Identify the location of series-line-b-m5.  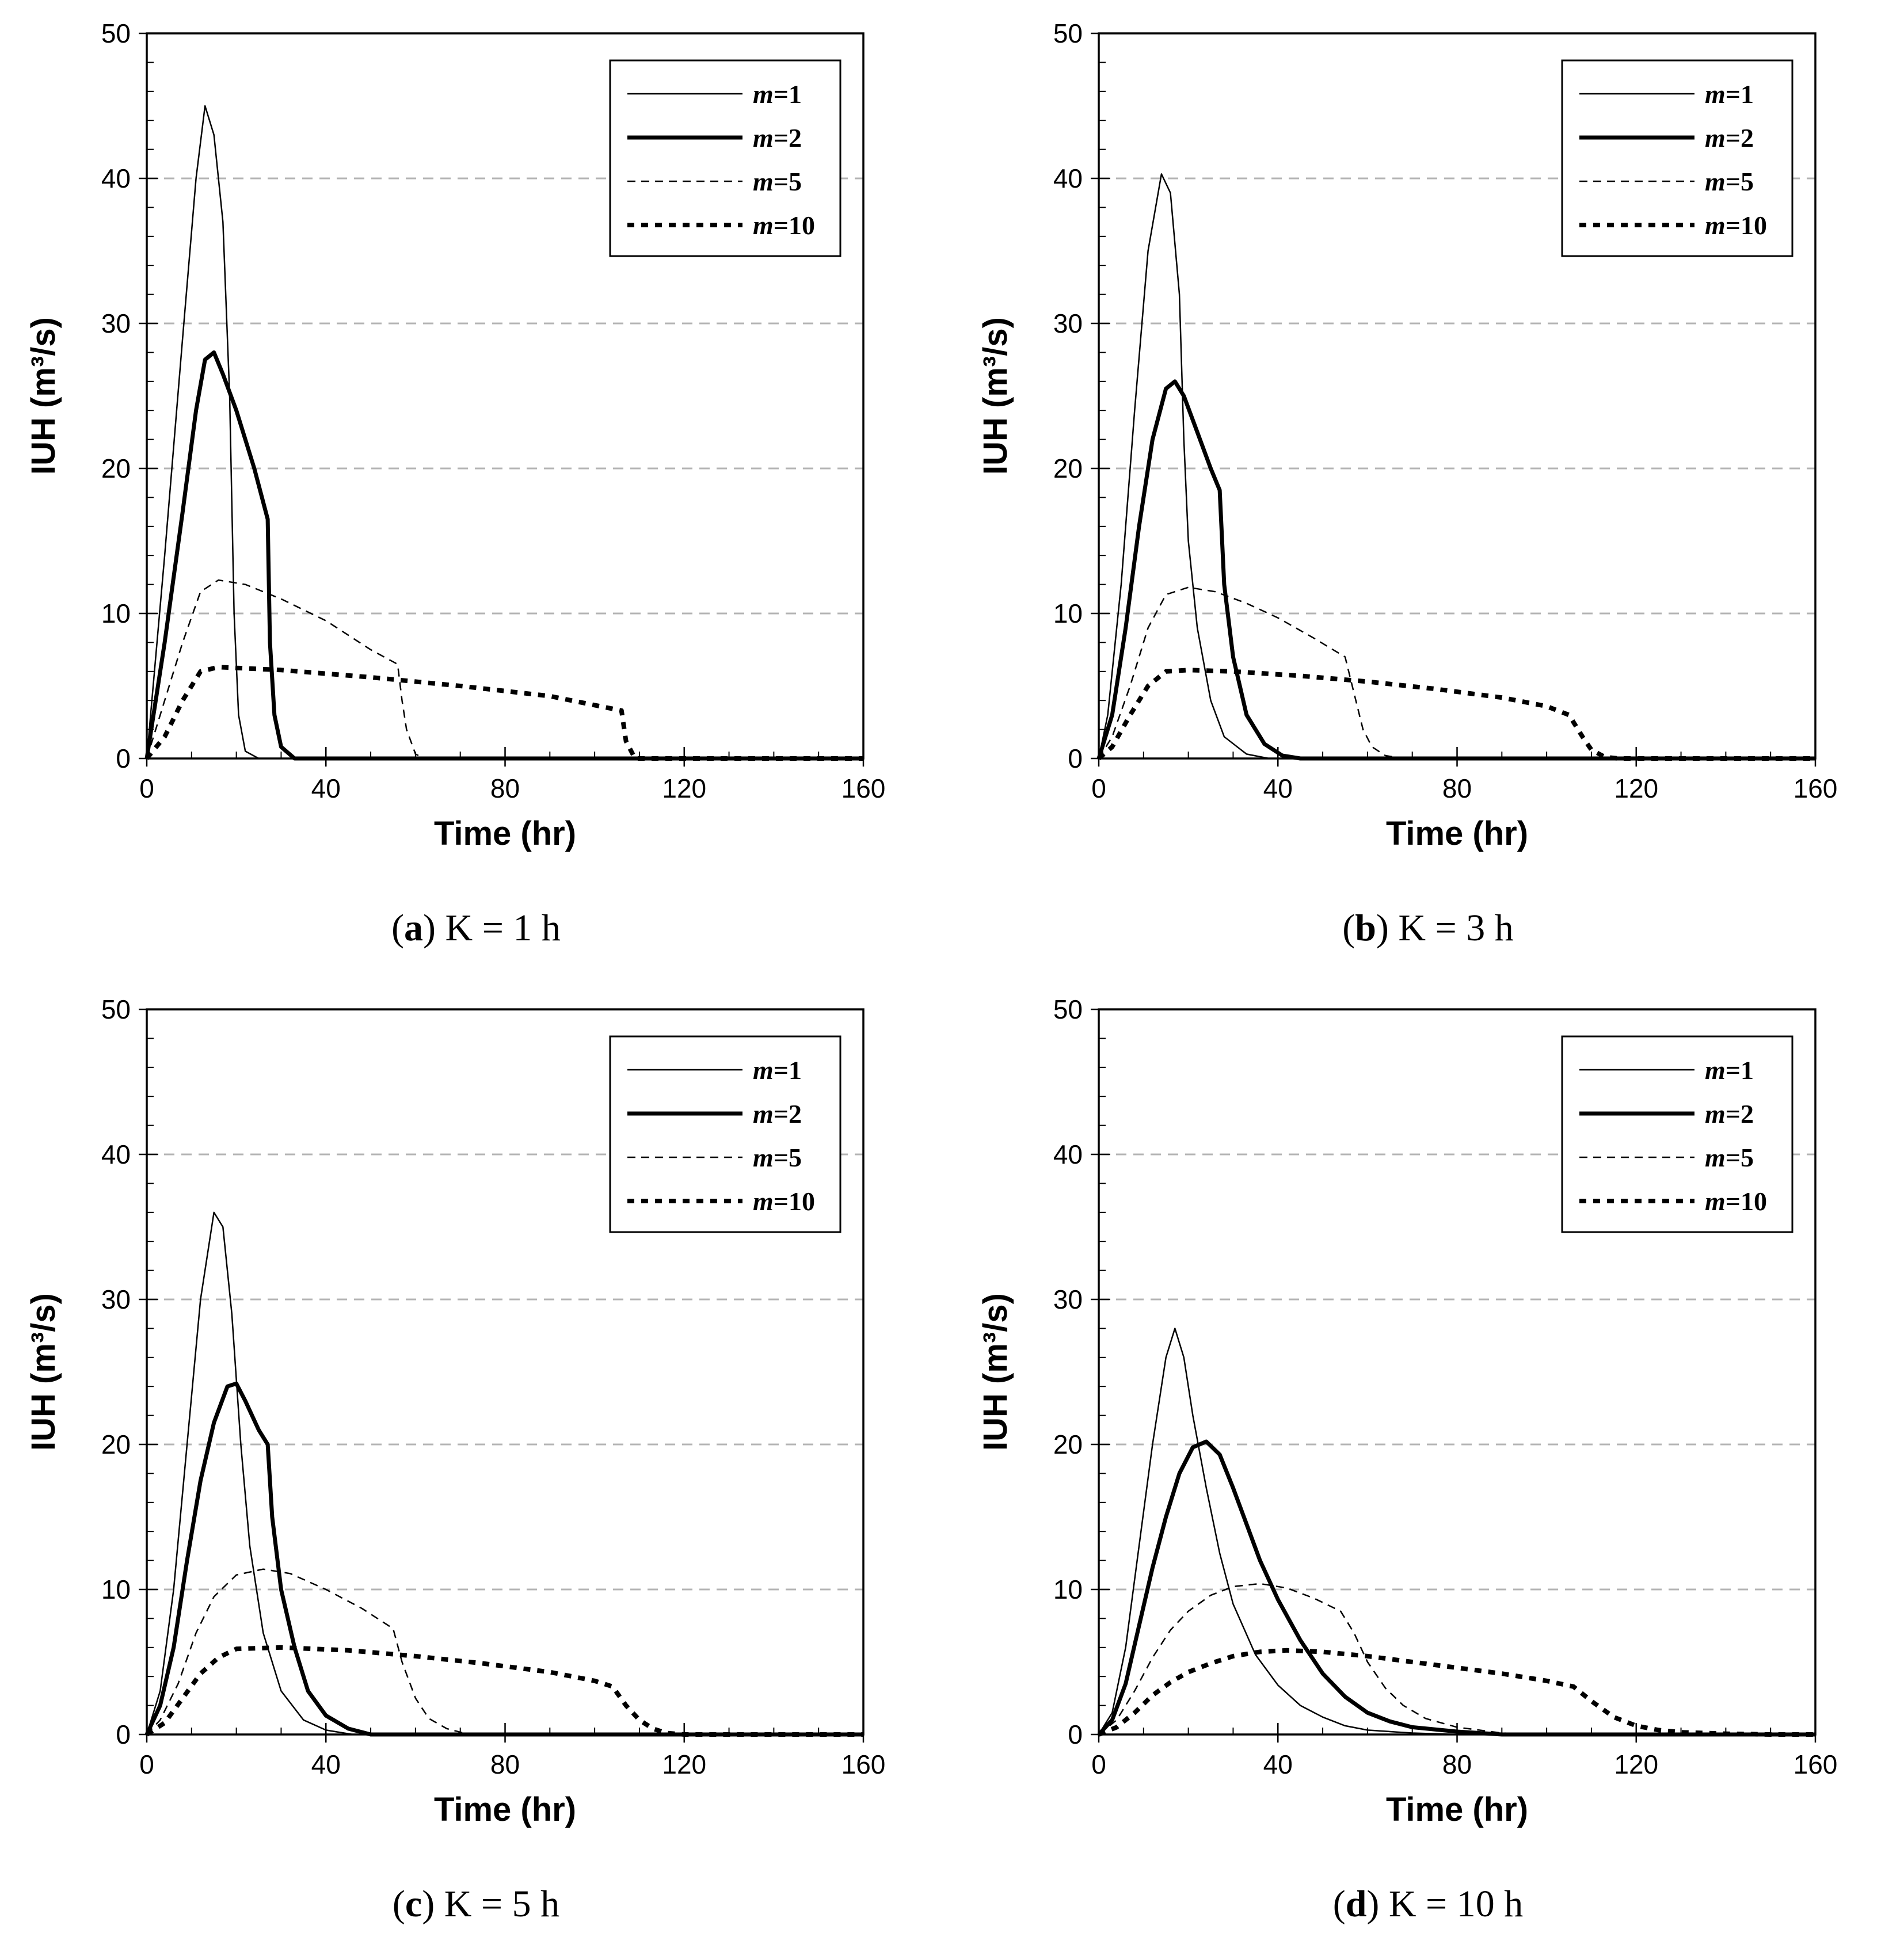
(1456, 673).